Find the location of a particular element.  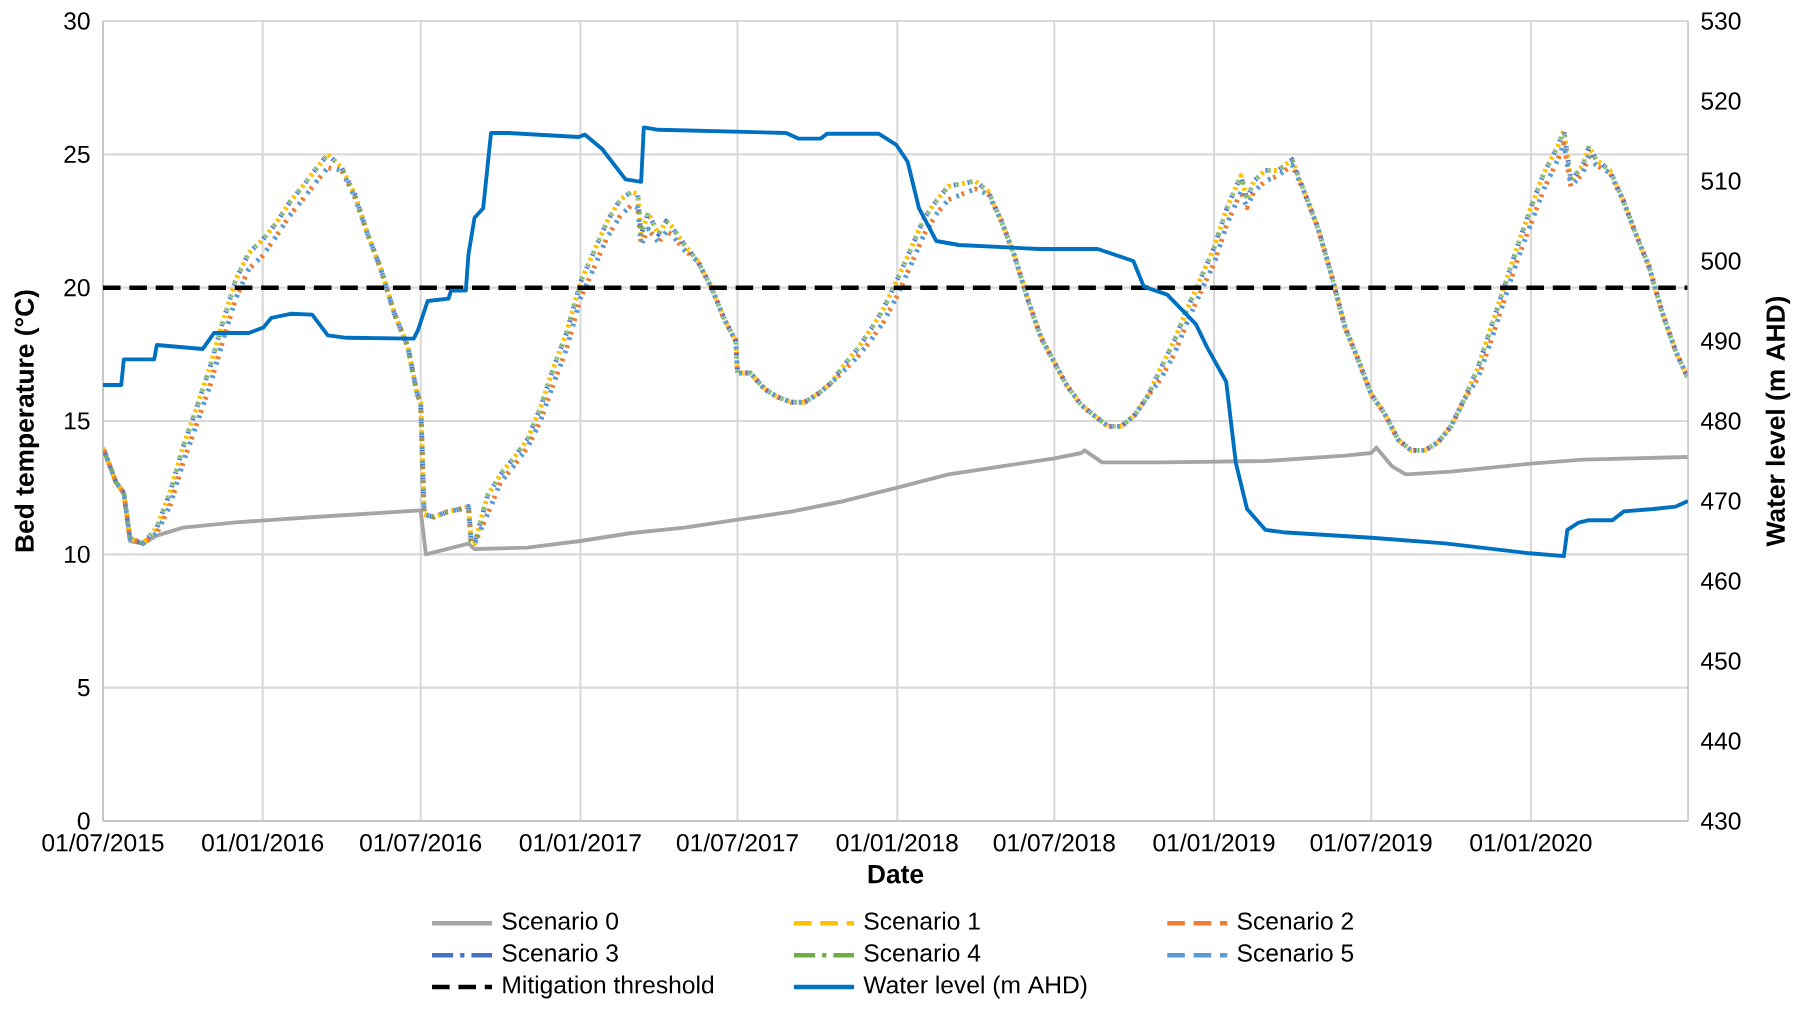

y-tick-label: 15 is located at coordinates (77, 421).